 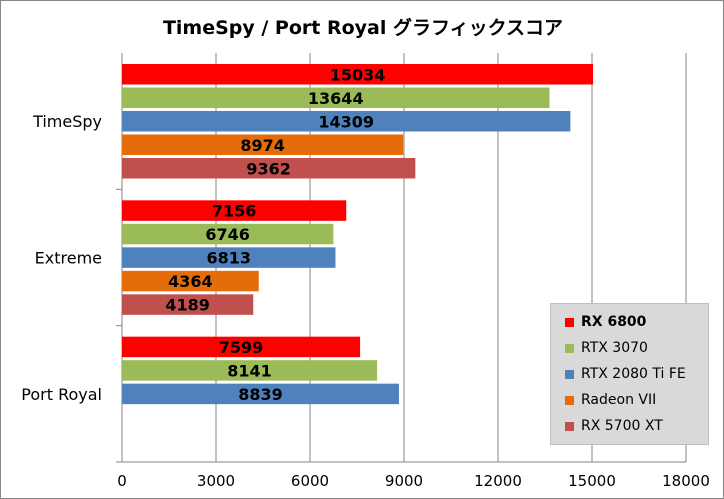 What do you see at coordinates (216, 481) in the screenshot?
I see `x-tick-label: 3000` at bounding box center [216, 481].